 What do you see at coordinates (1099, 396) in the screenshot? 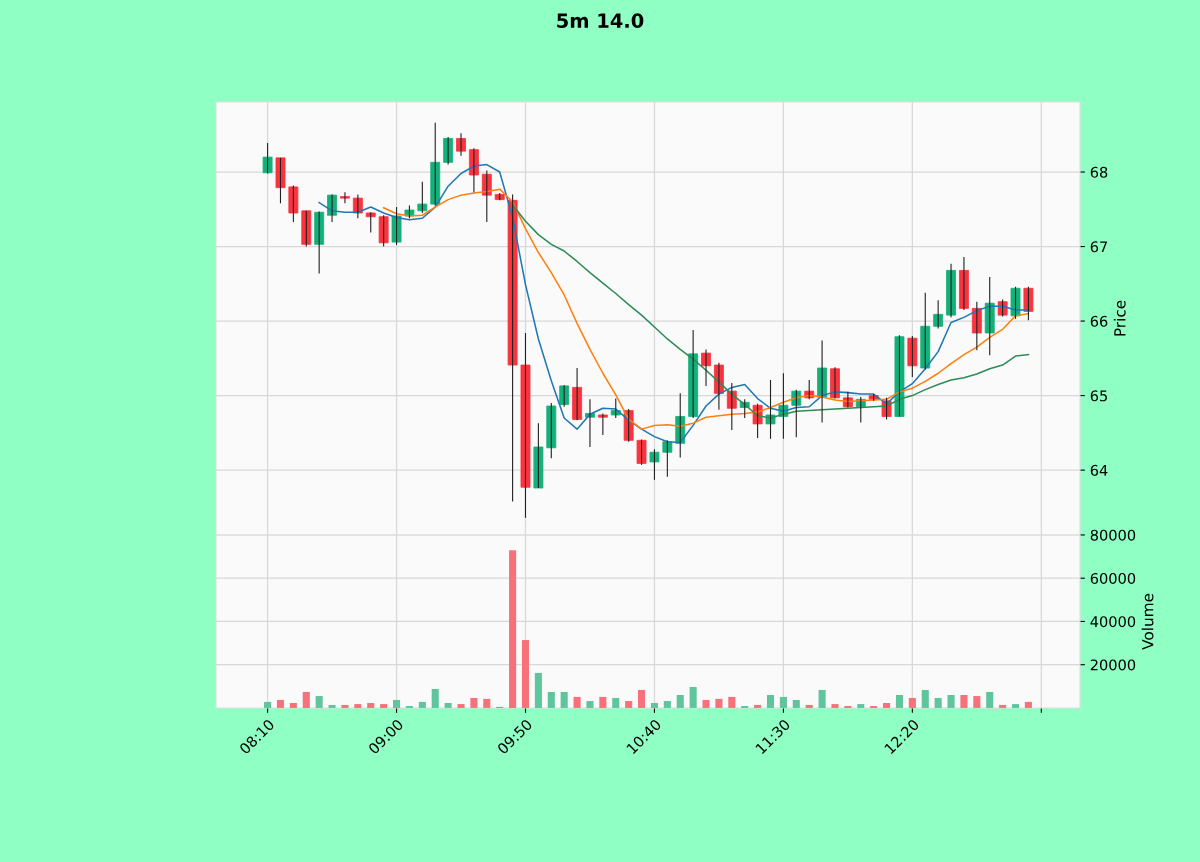
I see `y-tick-label: 65` at bounding box center [1099, 396].